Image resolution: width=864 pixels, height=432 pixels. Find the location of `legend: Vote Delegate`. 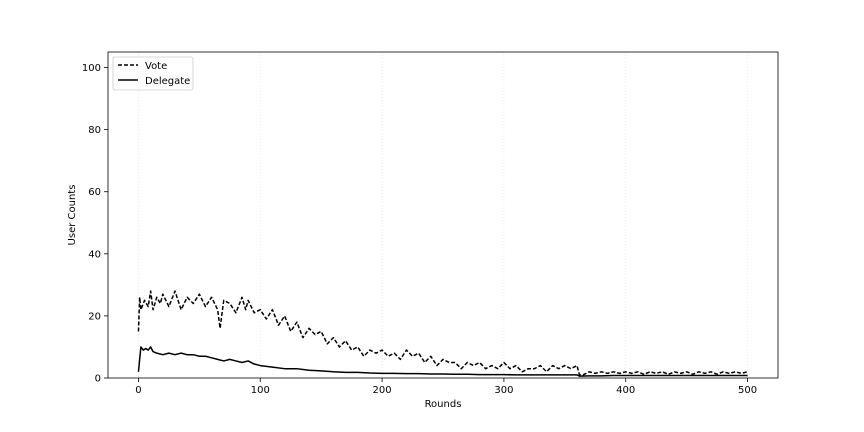

legend: Vote Delegate is located at coordinates (153, 73).